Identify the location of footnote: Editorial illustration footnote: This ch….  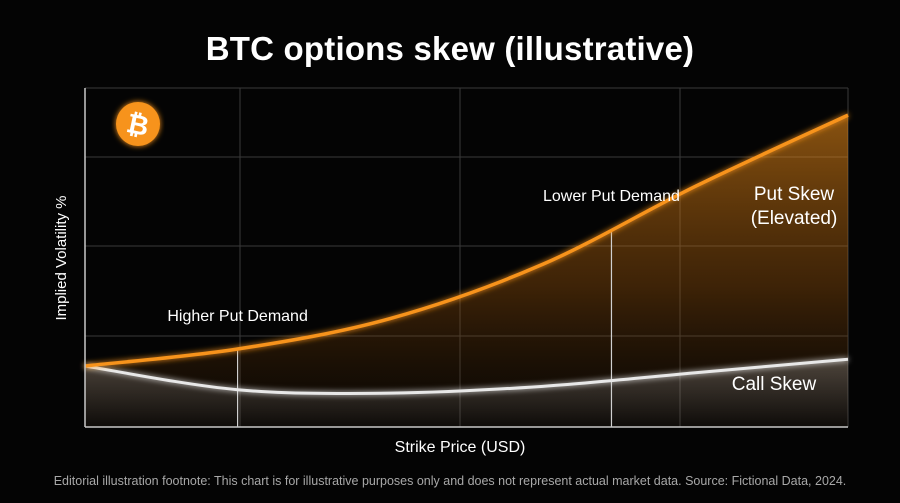
(450, 481).